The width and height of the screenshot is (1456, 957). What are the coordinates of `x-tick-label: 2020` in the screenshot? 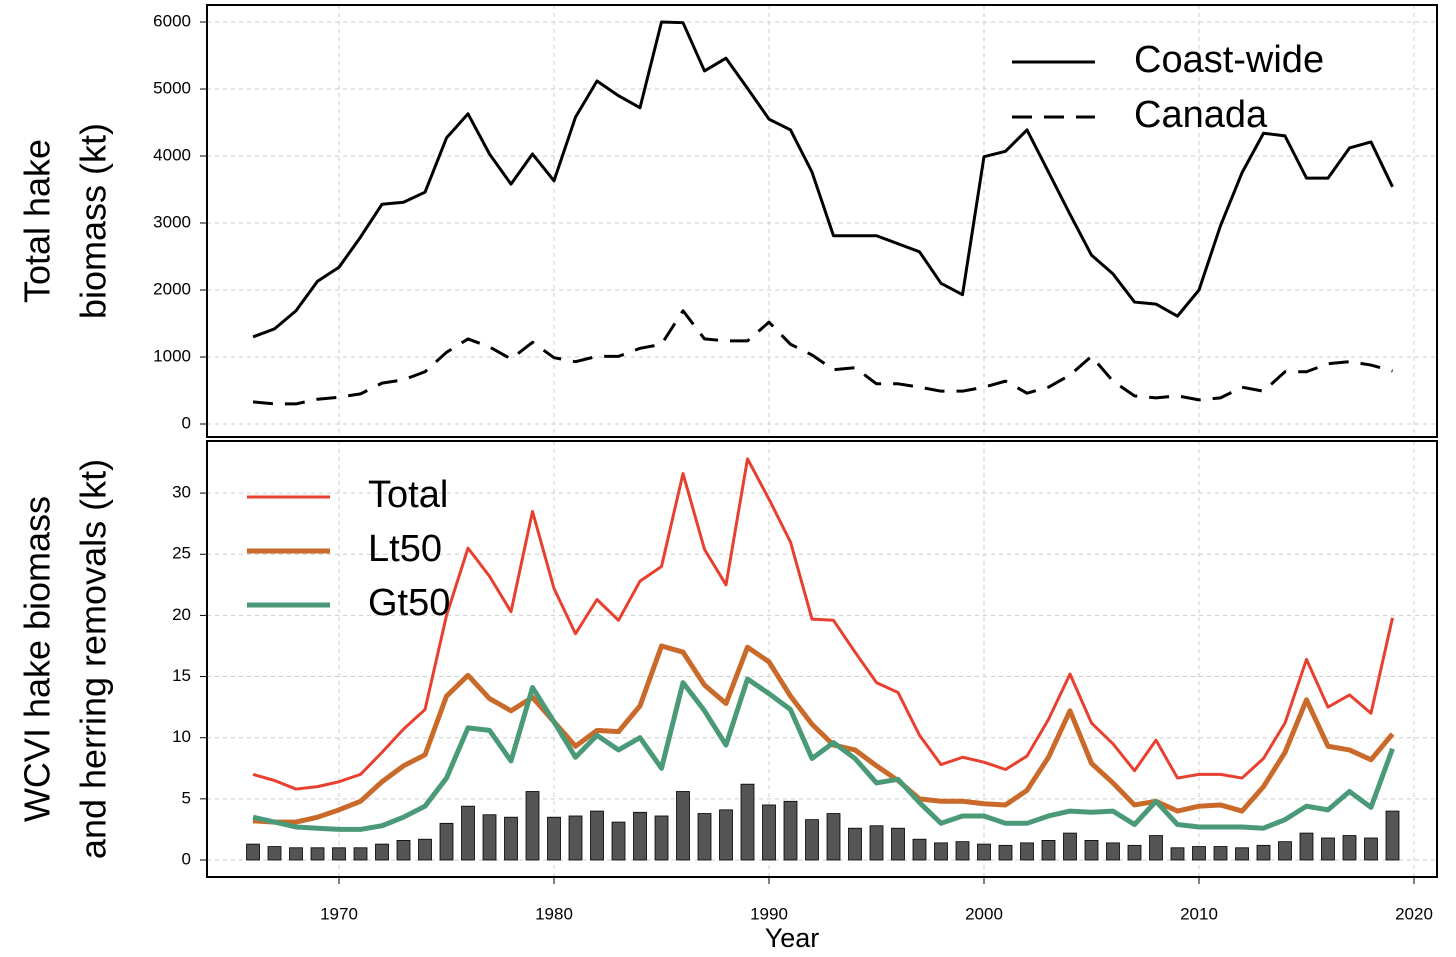 It's located at (1414, 913).